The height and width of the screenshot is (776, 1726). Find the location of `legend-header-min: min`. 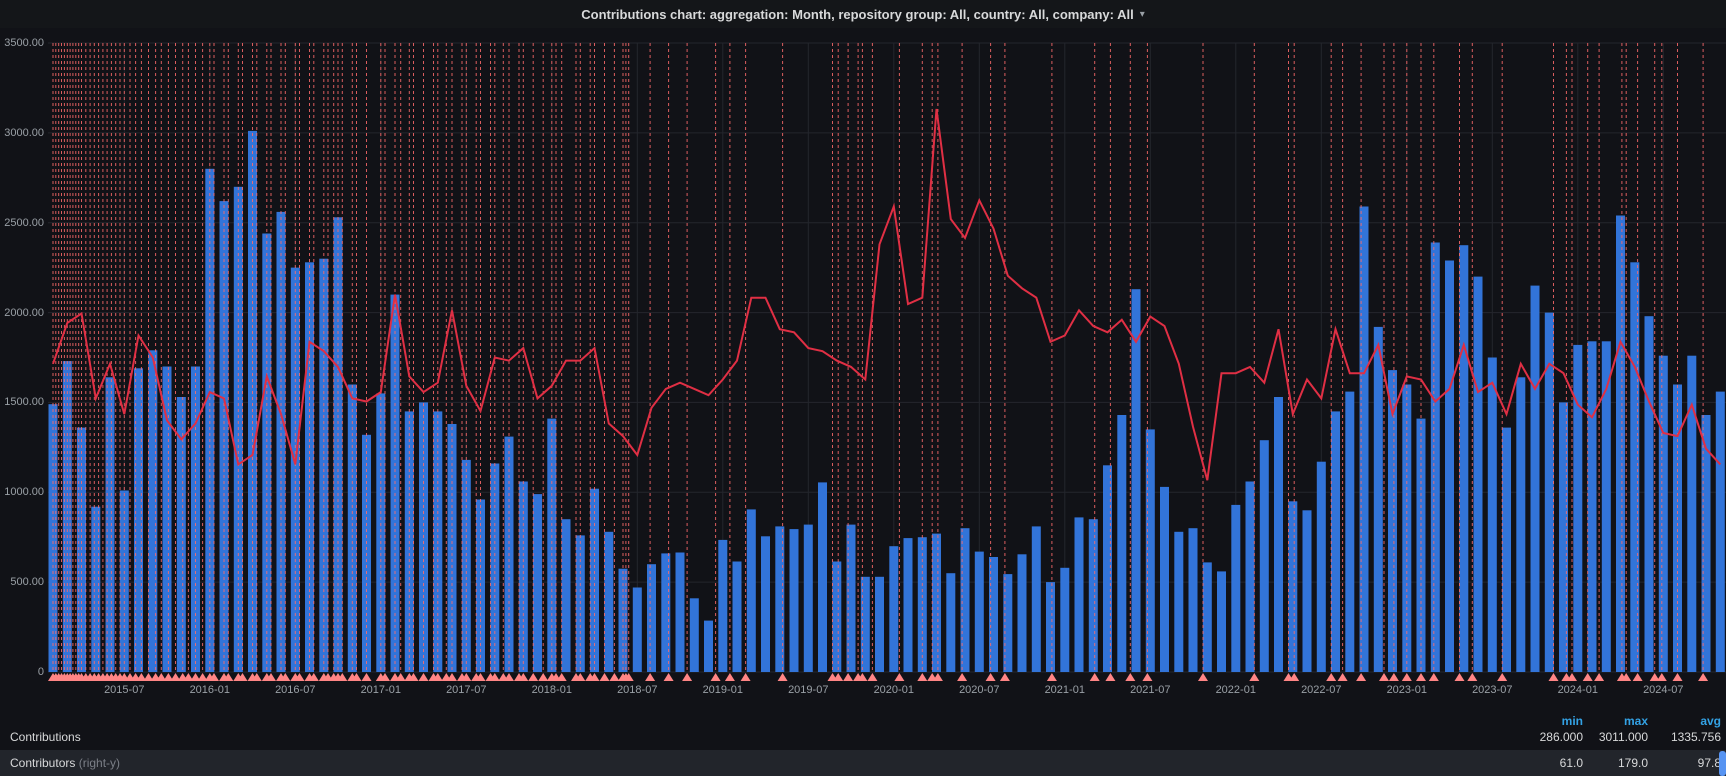

legend-header-min: min is located at coordinates (1572, 721).